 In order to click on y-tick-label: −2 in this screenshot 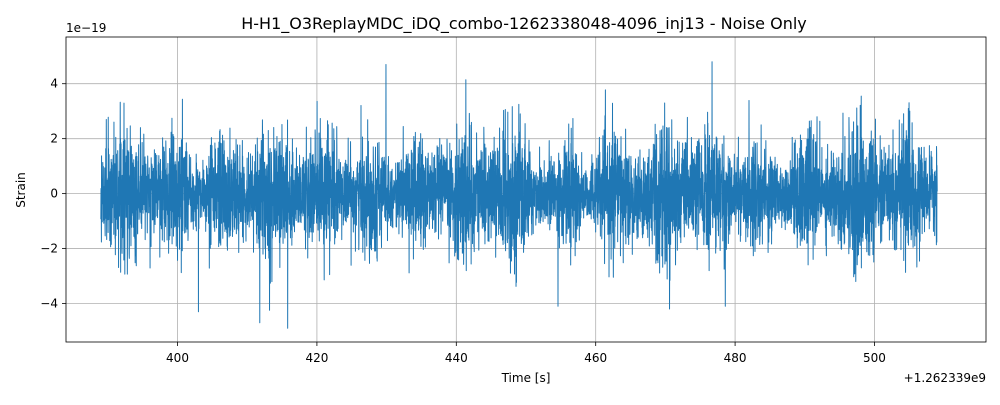, I will do `click(49, 249)`.